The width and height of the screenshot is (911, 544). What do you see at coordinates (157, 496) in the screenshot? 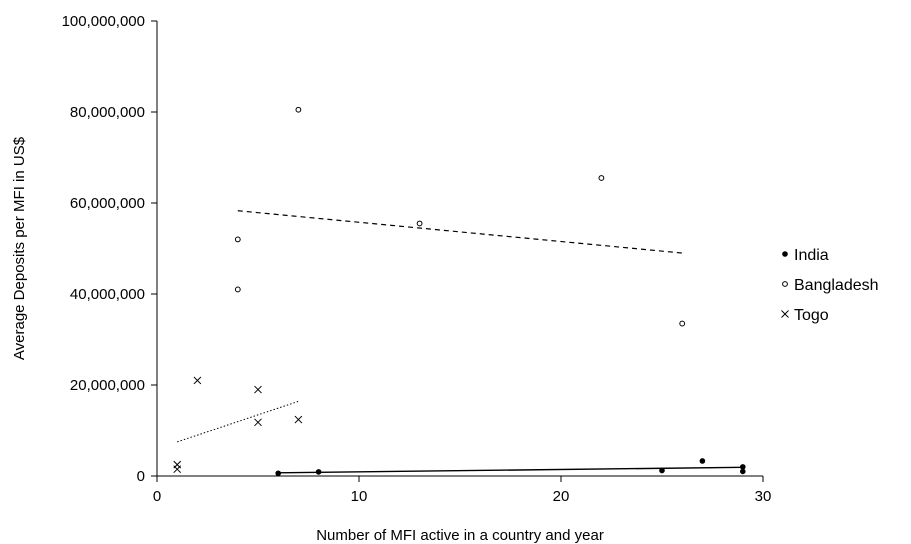
I see `x-tick-label: 0` at bounding box center [157, 496].